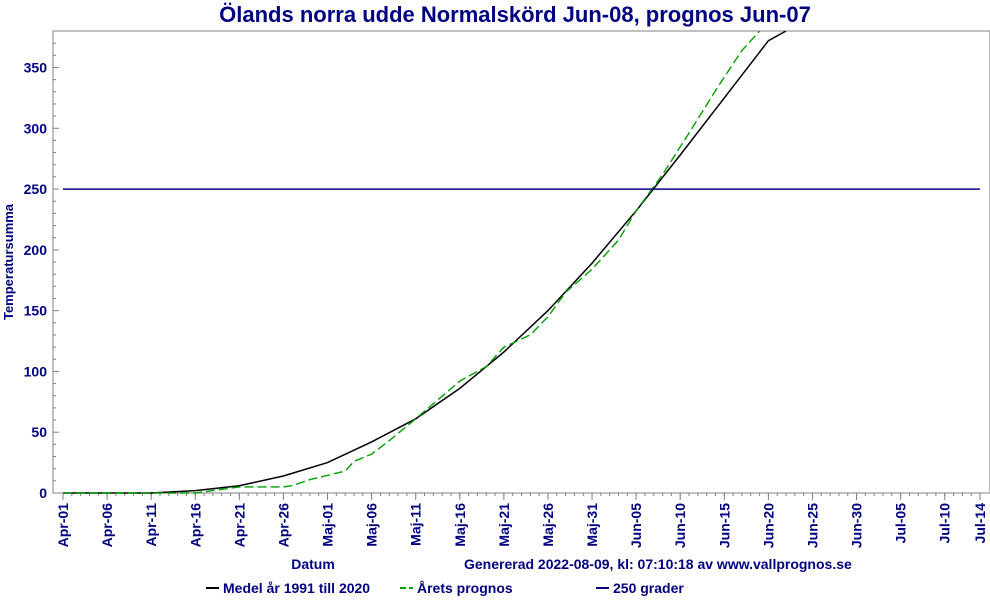  Describe the element at coordinates (812, 525) in the screenshot. I see `x-tick-label: Jun-25` at that location.